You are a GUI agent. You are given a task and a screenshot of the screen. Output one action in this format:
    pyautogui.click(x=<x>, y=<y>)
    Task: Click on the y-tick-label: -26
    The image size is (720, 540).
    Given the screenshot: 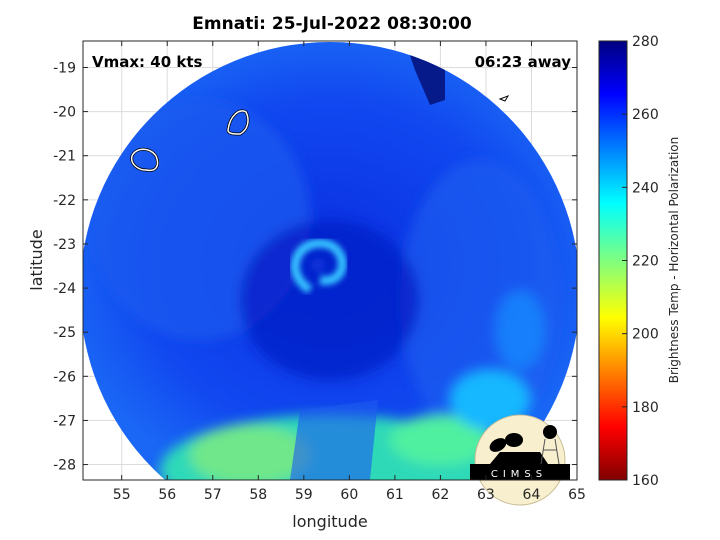 What is the action you would take?
    pyautogui.click(x=64, y=377)
    